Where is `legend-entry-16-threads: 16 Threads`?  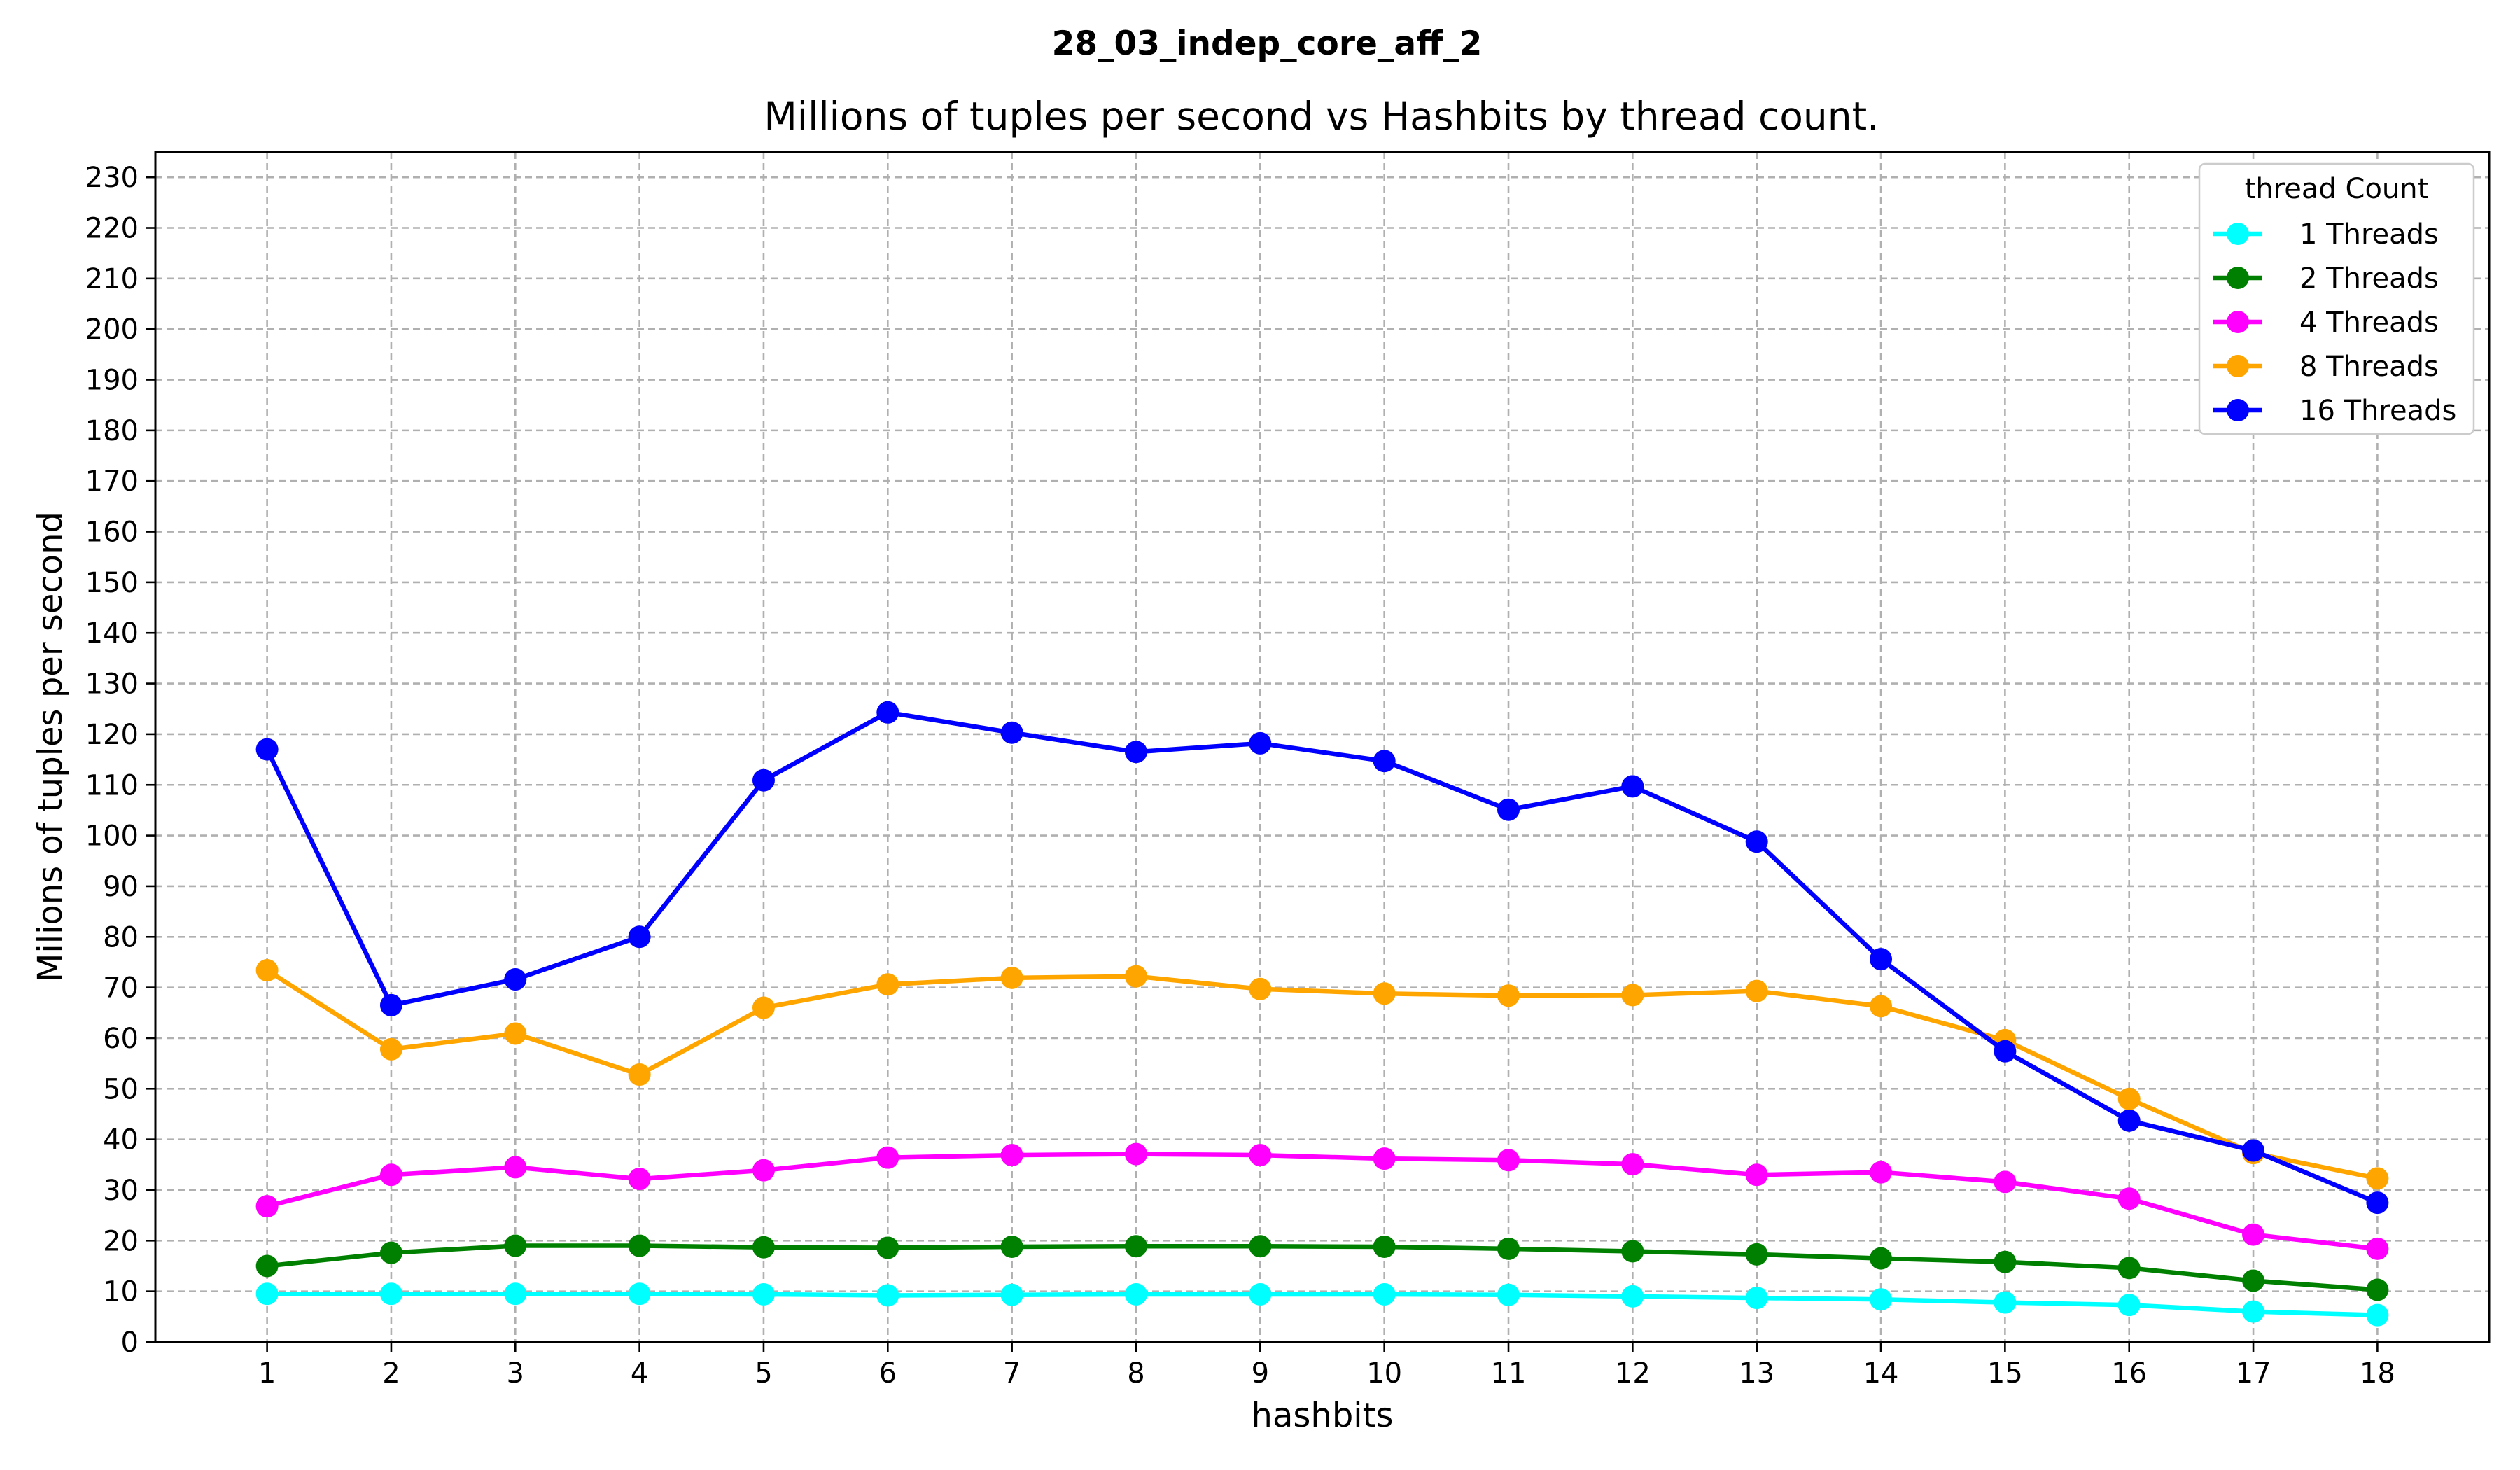 legend-entry-16-threads: 16 Threads is located at coordinates (2334, 411).